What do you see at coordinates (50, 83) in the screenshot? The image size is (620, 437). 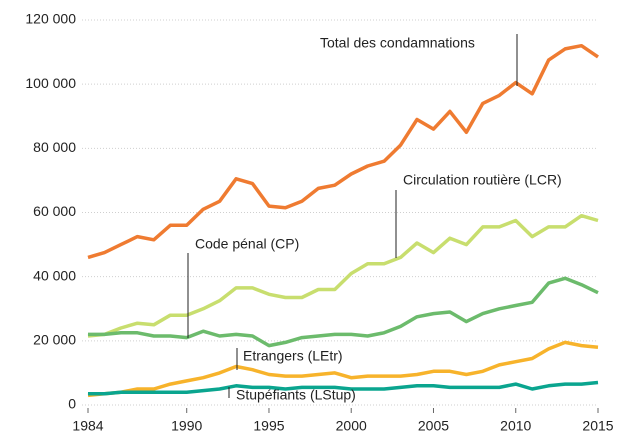 I see `y-tick-label: 100 000` at bounding box center [50, 83].